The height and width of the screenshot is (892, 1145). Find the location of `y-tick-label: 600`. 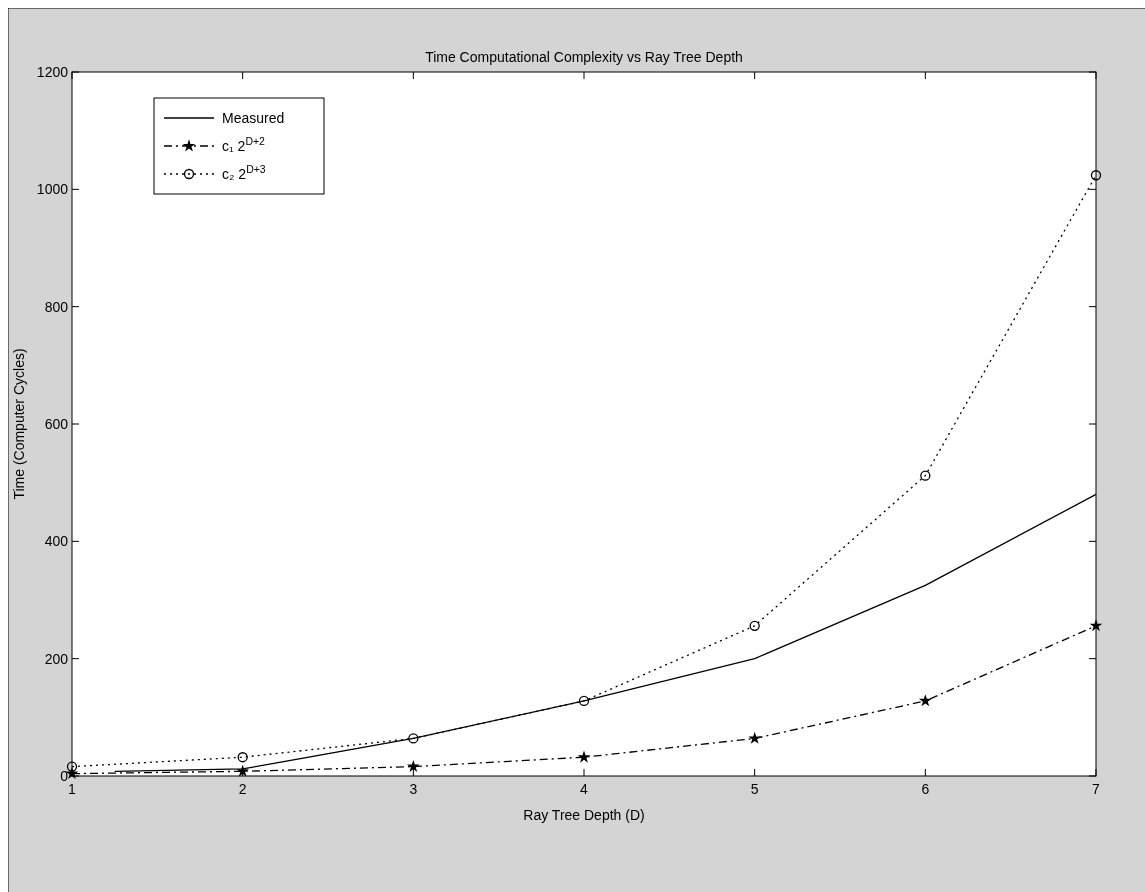

y-tick-label: 600 is located at coordinates (56, 424).